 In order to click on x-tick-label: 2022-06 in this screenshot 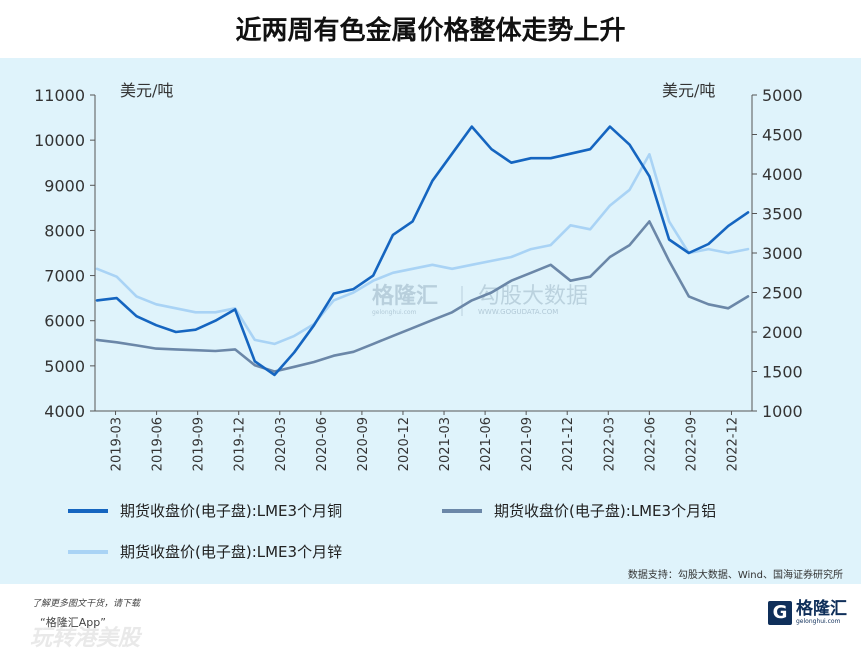, I will do `click(650, 444)`.